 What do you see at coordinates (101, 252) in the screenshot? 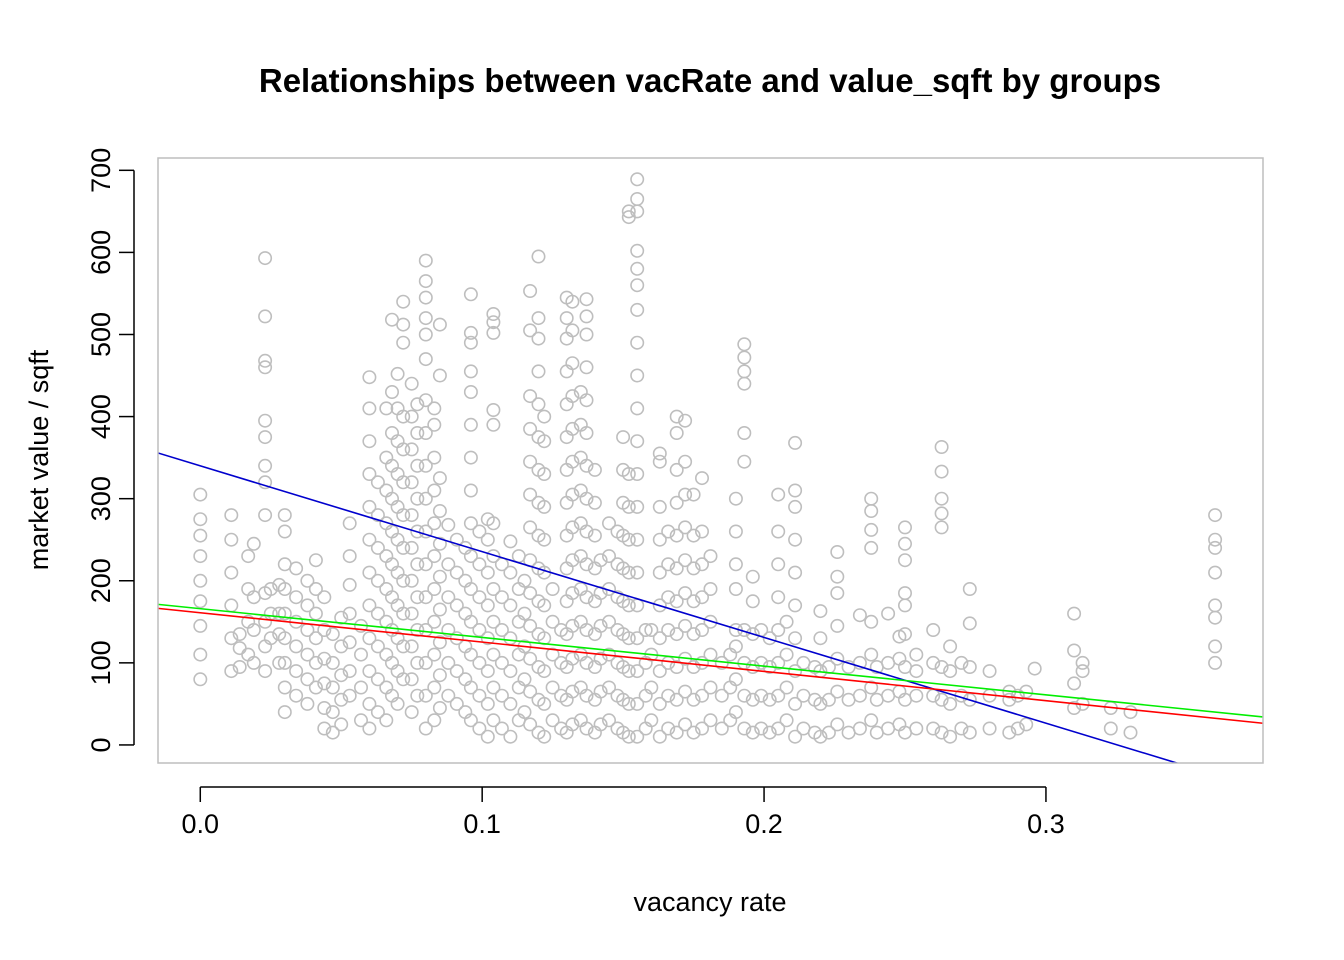
I see `y-tick-label: 600` at bounding box center [101, 252].